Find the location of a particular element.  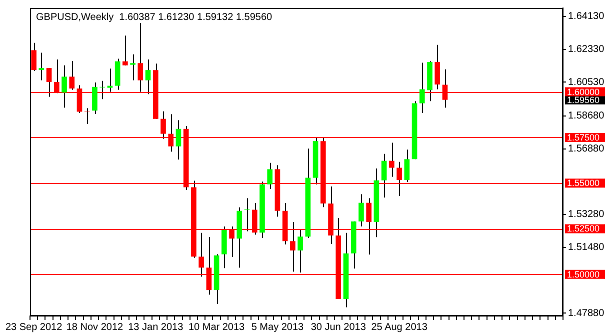

ref-line-label: 1.57500 is located at coordinates (583, 137).